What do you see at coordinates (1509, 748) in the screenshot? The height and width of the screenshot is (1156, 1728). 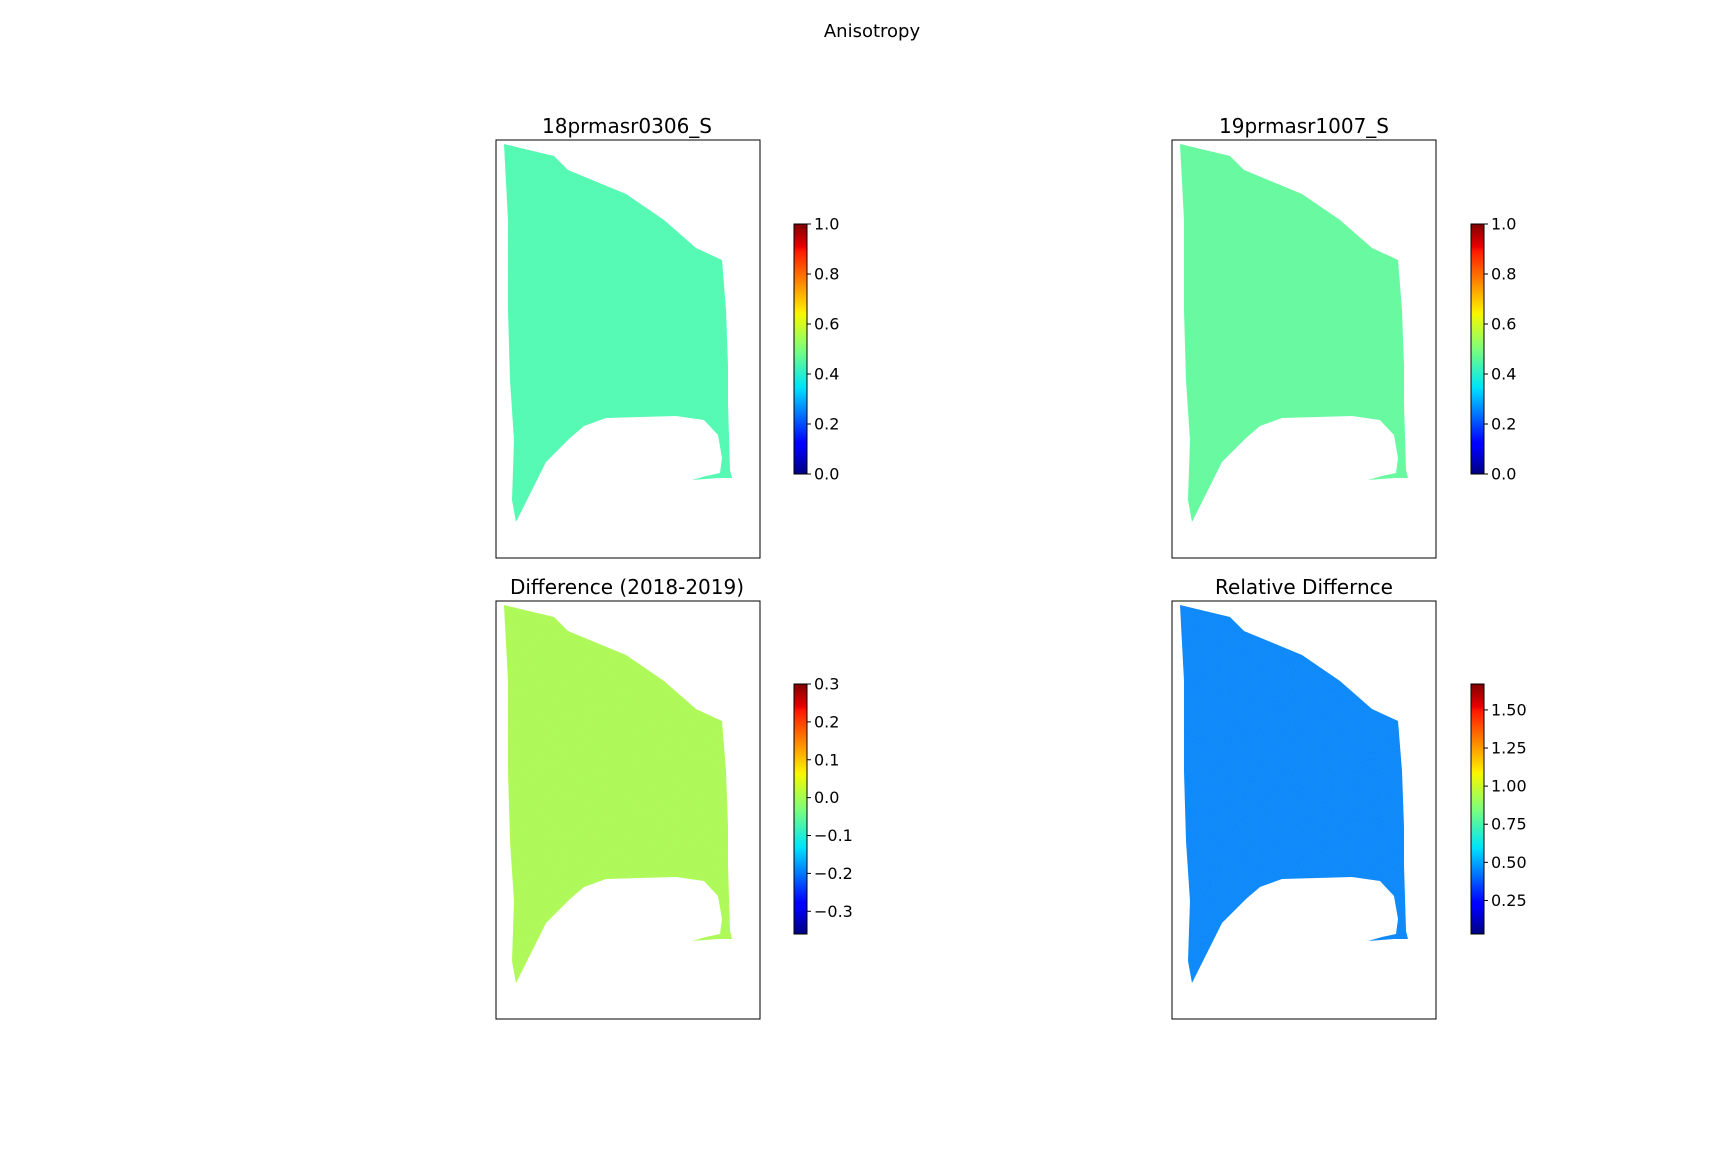 I see `colorbar-tick-label: 1.25` at bounding box center [1509, 748].